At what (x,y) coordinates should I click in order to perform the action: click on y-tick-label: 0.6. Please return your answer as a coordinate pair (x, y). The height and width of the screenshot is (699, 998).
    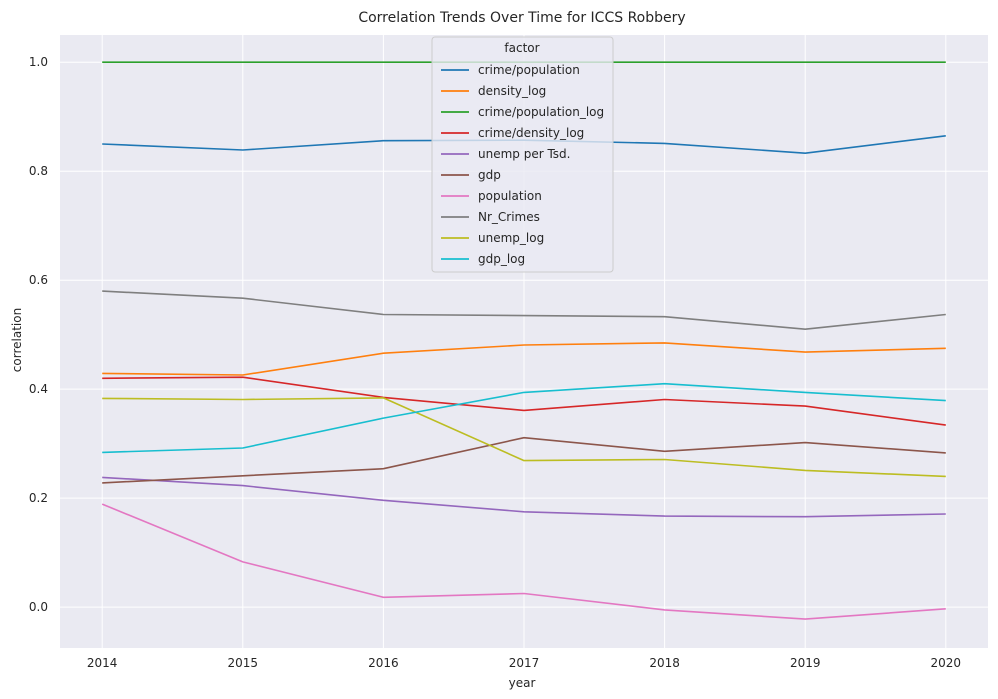
    Looking at the image, I should click on (38, 280).